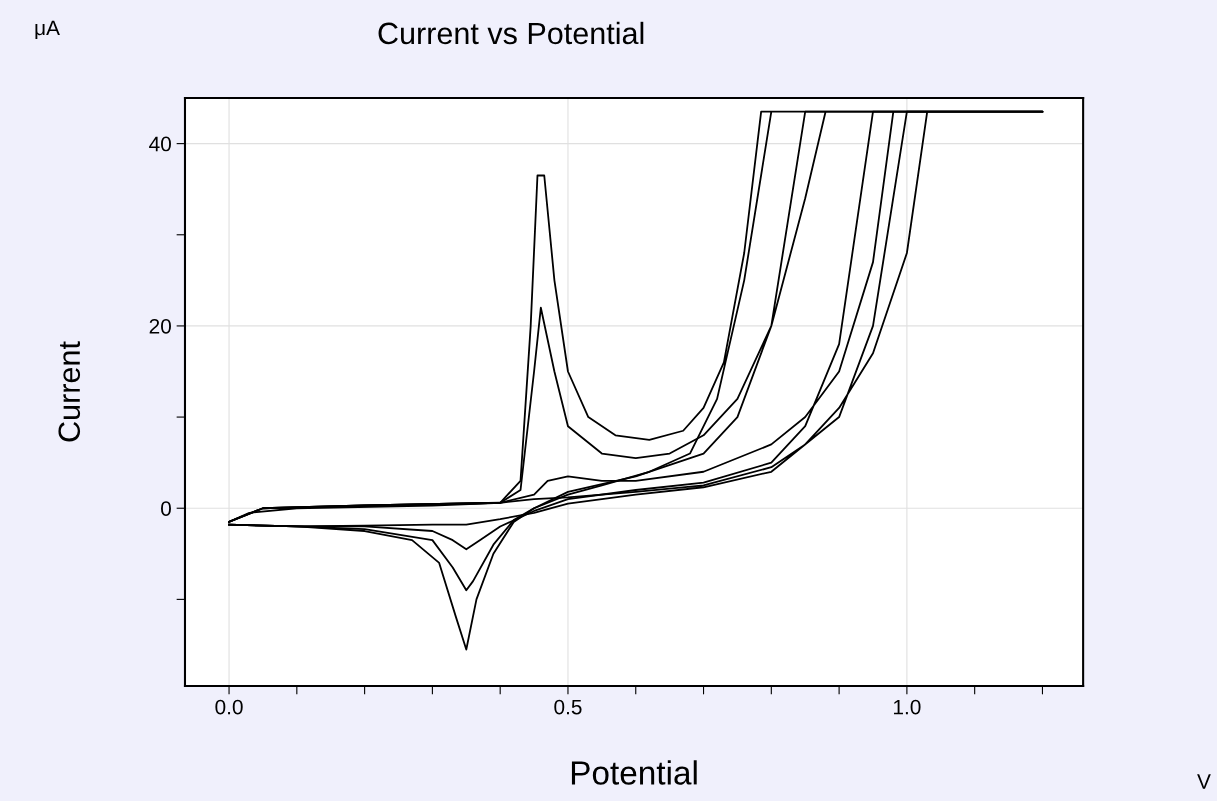 This screenshot has height=801, width=1217. What do you see at coordinates (47, 30) in the screenshot?
I see `text: μA` at bounding box center [47, 30].